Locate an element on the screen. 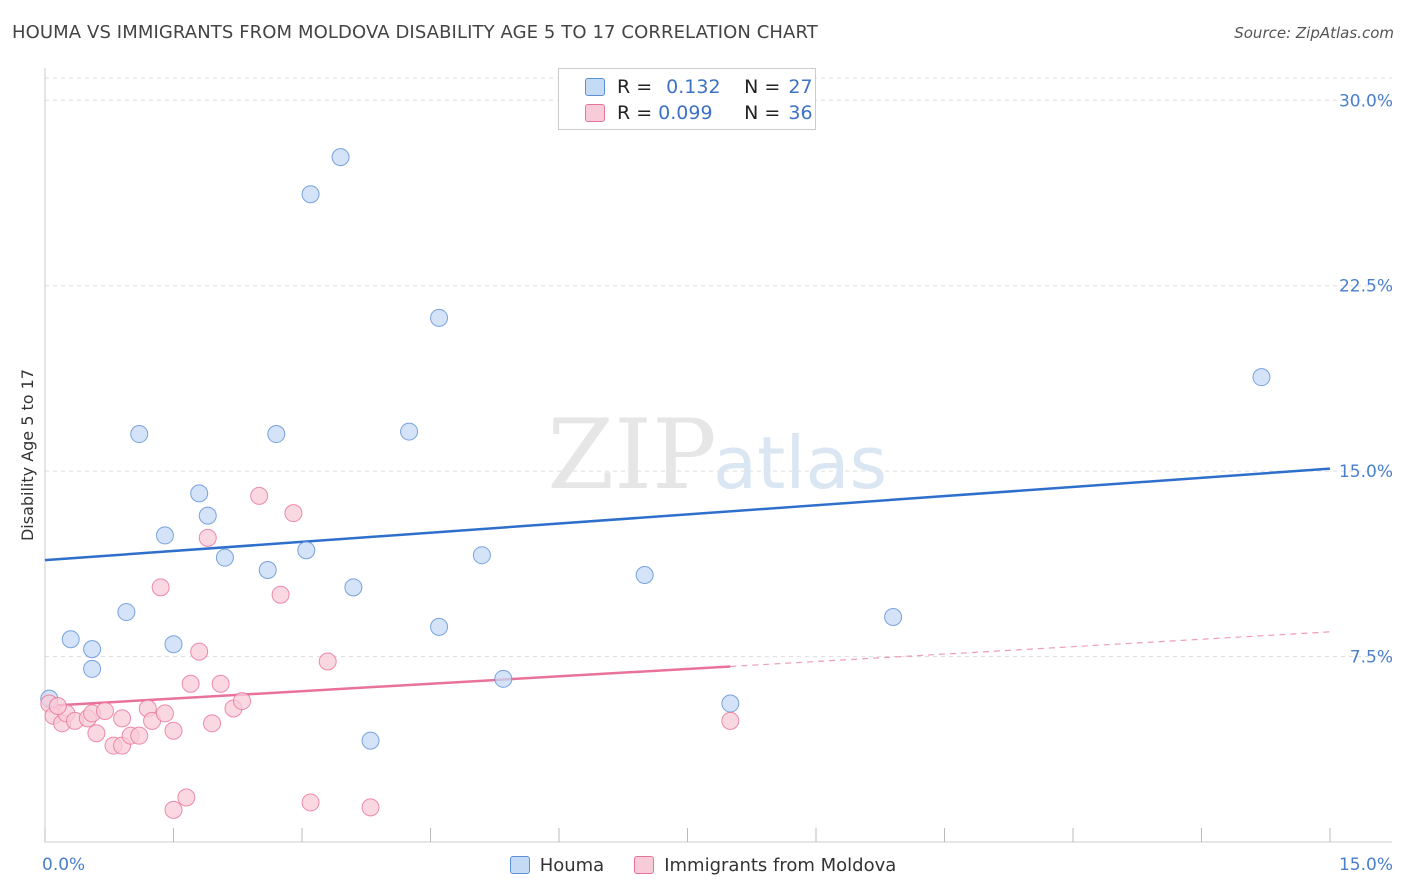 The width and height of the screenshot is (1406, 892). legend-row-houma: R = 0.132 N = 27 is located at coordinates (699, 87).